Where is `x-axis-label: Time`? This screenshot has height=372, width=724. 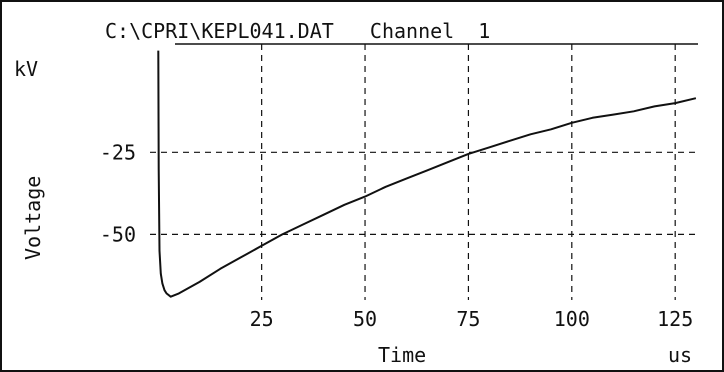 x-axis-label: Time is located at coordinates (402, 355).